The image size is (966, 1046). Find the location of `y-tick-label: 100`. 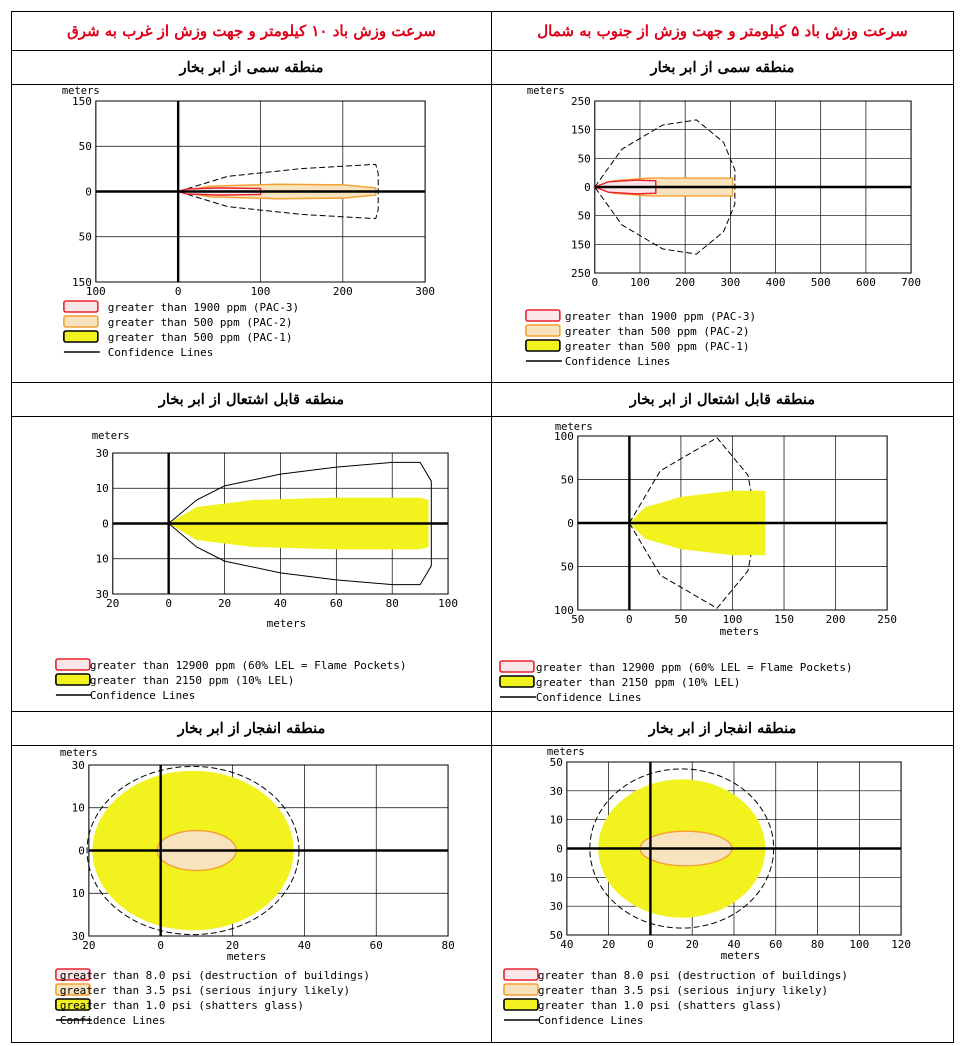

y-tick-label: 100 is located at coordinates (564, 610).